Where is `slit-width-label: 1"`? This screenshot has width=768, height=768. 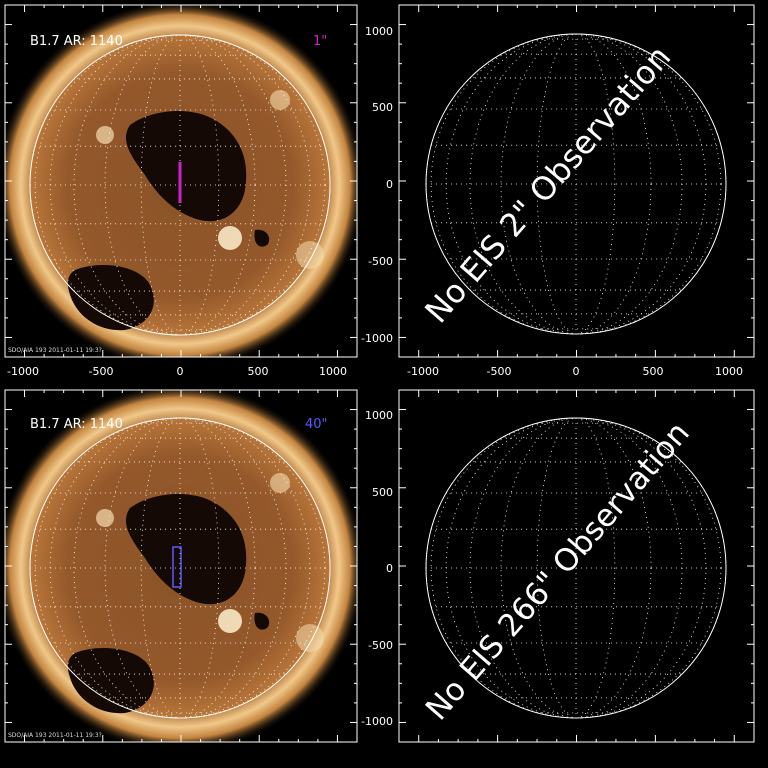 slit-width-label: 1" is located at coordinates (320, 41).